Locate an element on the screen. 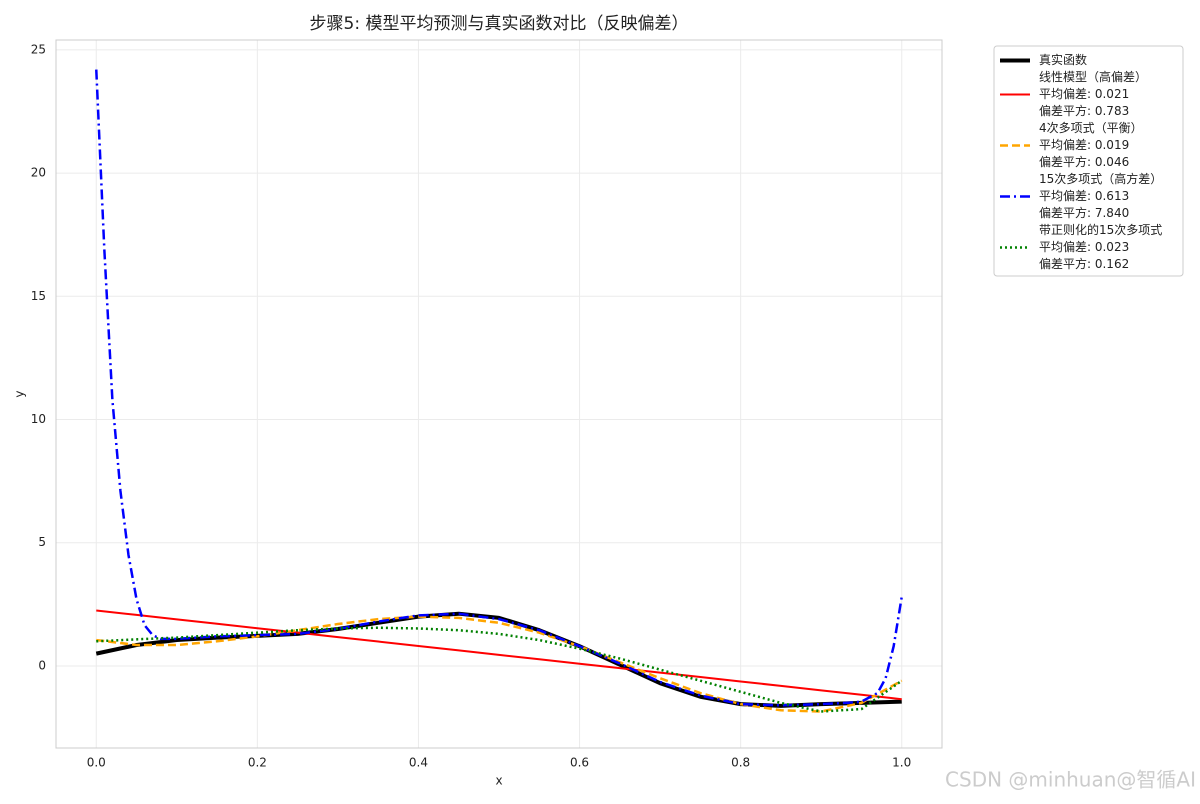 This screenshot has width=1200, height=804. x-tick-label: 0.6 is located at coordinates (579, 763).